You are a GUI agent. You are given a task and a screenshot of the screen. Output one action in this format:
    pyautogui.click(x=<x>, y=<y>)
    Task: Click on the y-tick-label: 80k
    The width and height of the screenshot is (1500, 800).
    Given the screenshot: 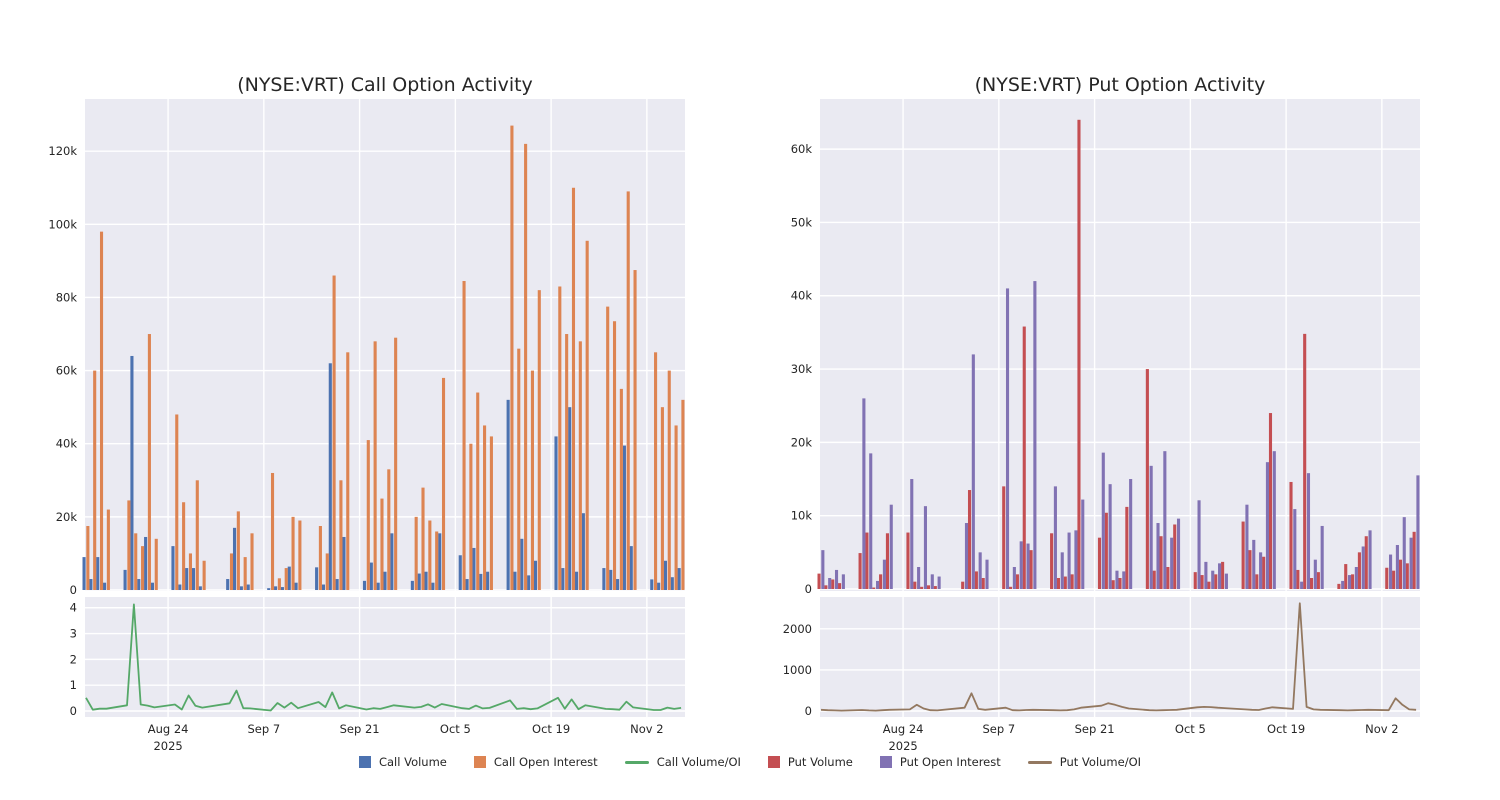 What is the action you would take?
    pyautogui.click(x=67, y=297)
    